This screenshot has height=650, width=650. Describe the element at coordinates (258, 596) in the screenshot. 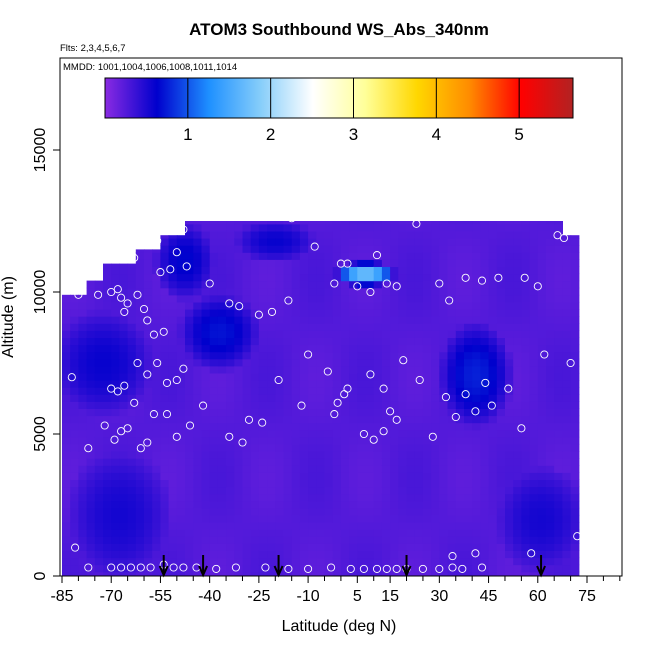

I see `x-tick-label: -25` at that location.